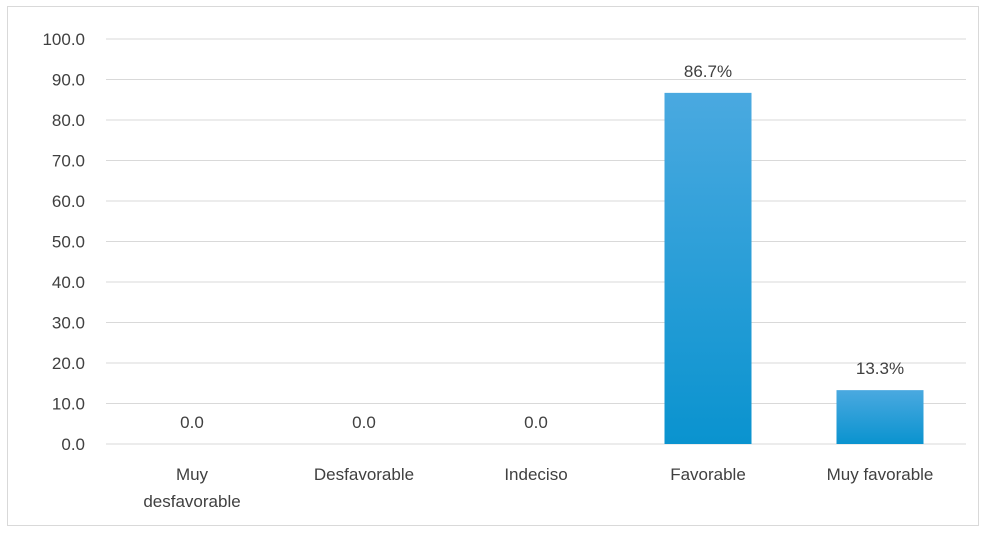 This screenshot has width=981, height=536. Describe the element at coordinates (880, 368) in the screenshot. I see `data-label: 13.3%` at that location.